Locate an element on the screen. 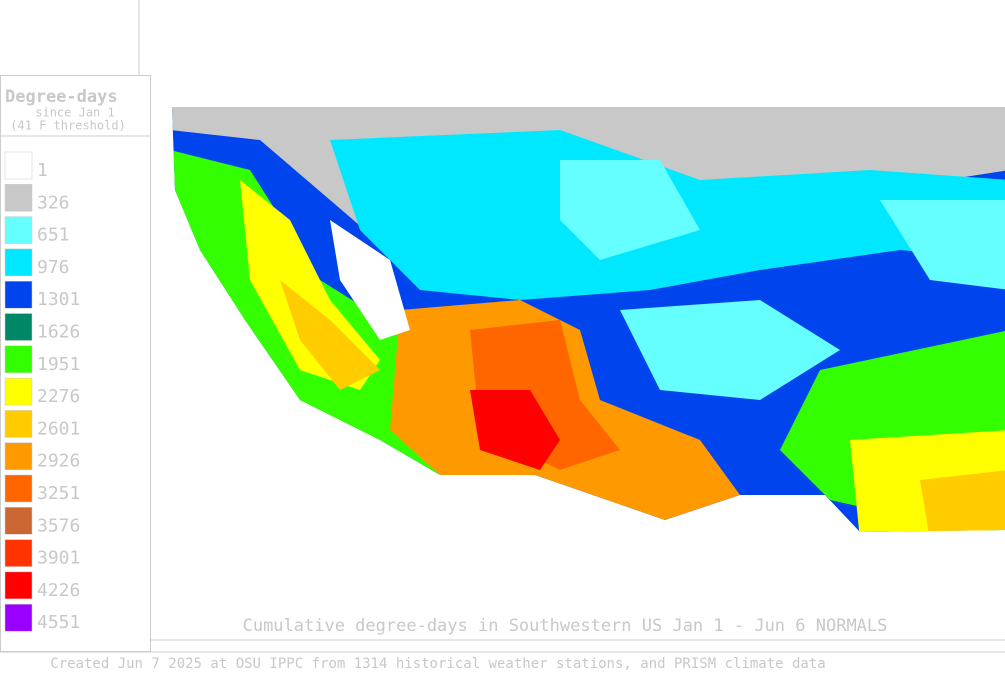  legend-label: 4551 is located at coordinates (58, 622).